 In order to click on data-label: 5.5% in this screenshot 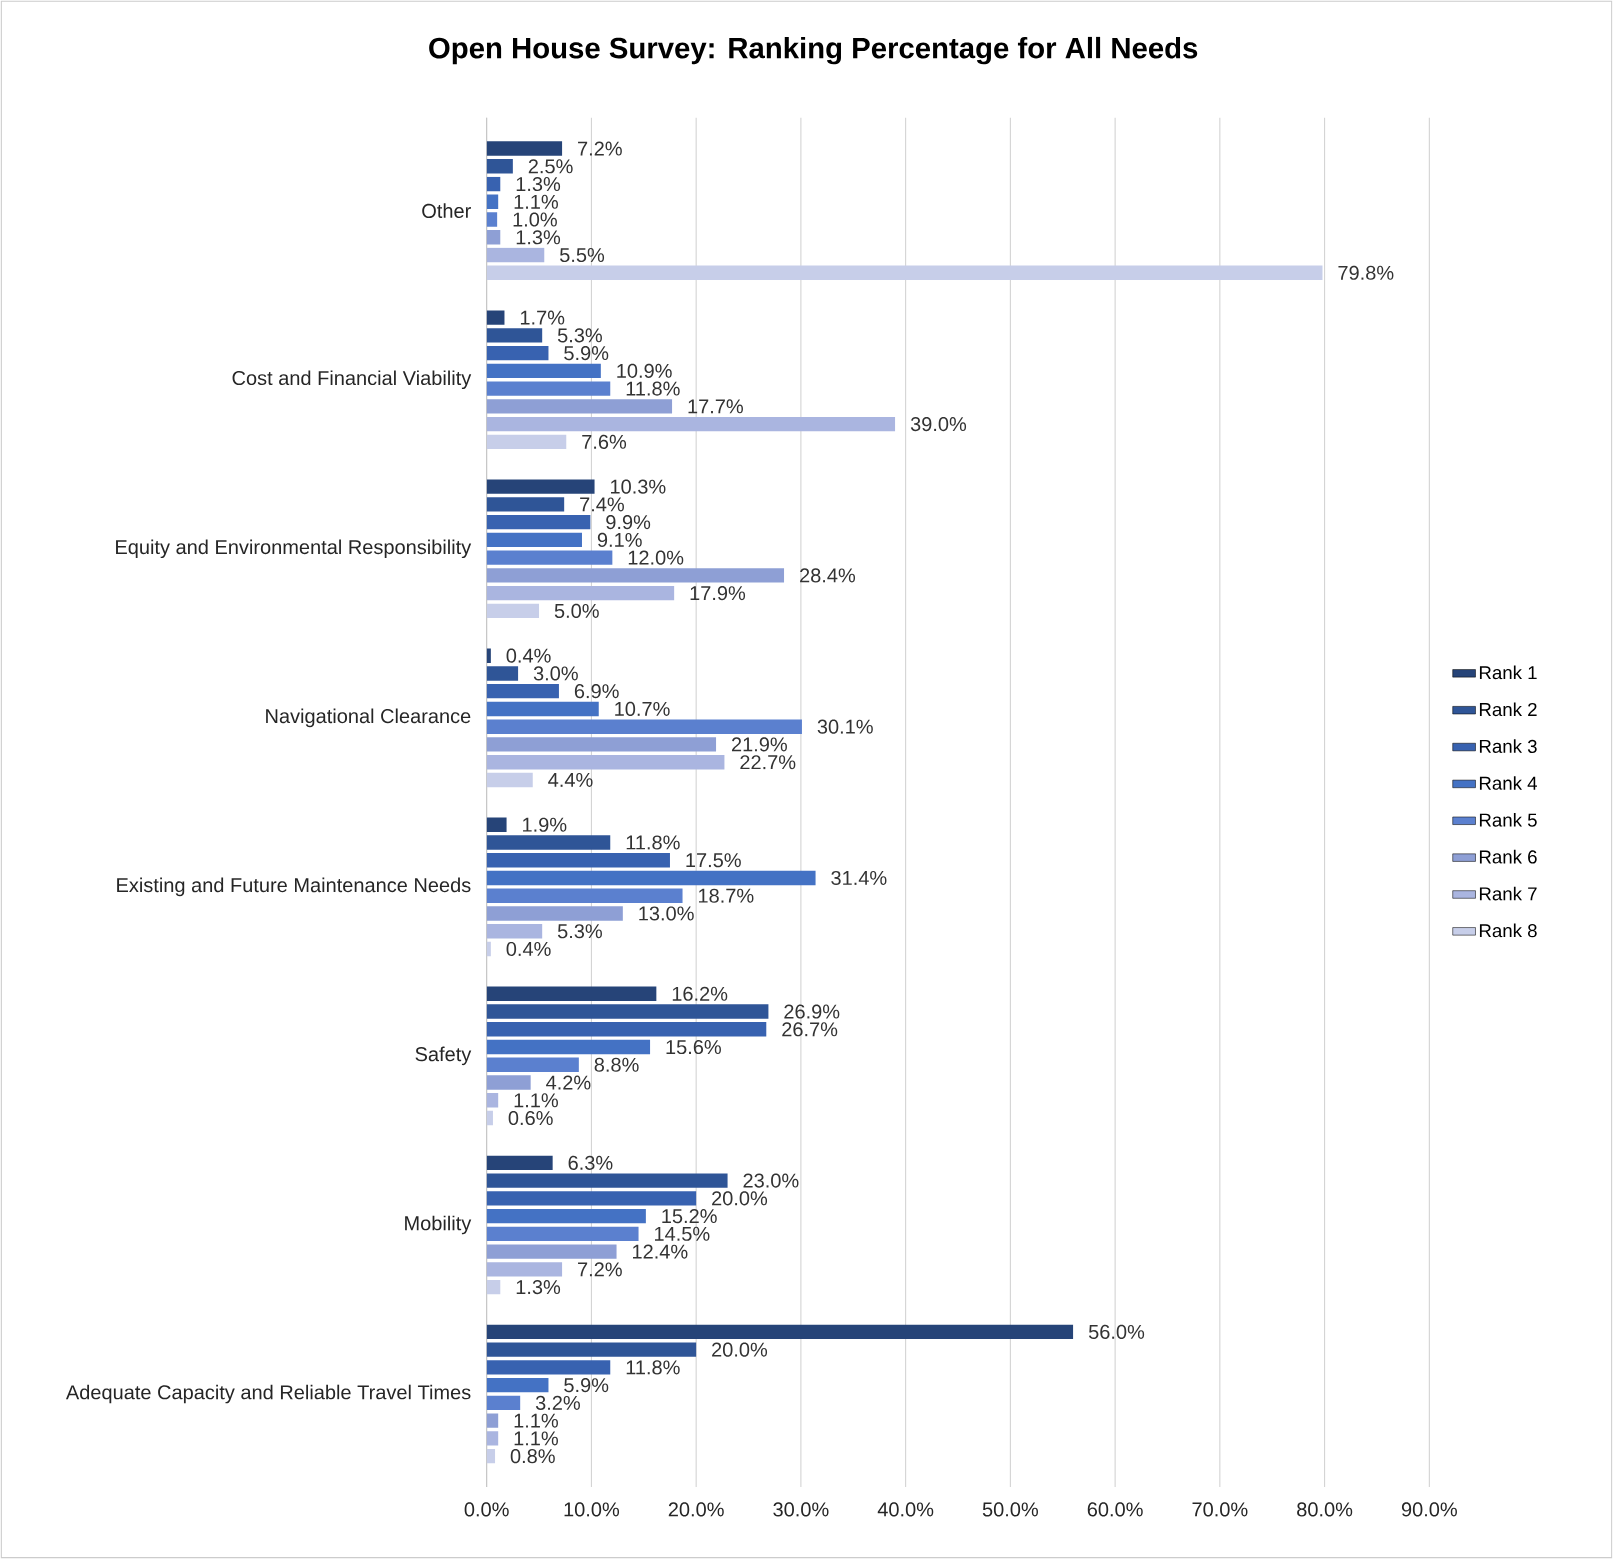, I will do `click(582, 255)`.